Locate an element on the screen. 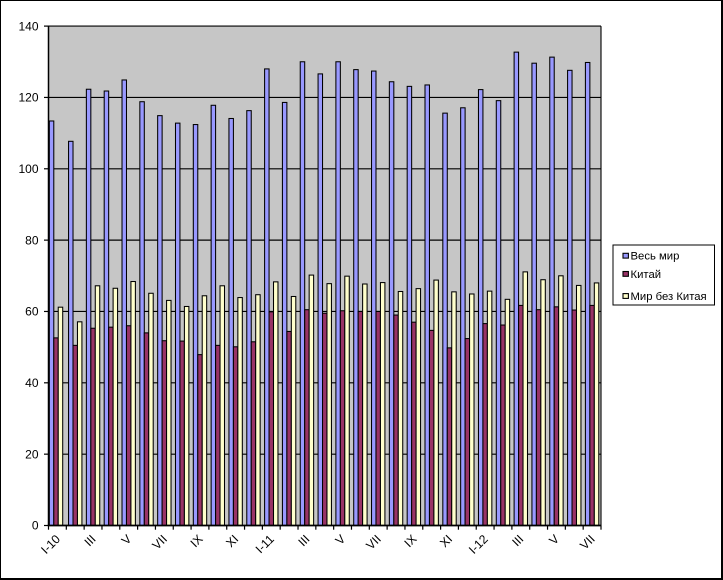 This screenshot has height=580, width=723. svg-text: 40 is located at coordinates (32, 383).